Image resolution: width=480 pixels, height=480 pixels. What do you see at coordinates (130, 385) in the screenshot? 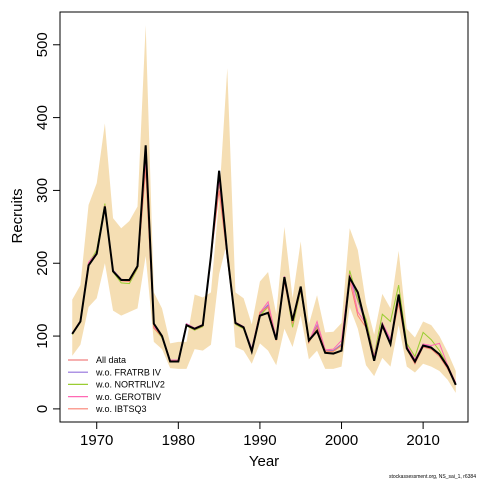
I see `legend-label-2: w.o. NORTRLIV2` at bounding box center [130, 385].